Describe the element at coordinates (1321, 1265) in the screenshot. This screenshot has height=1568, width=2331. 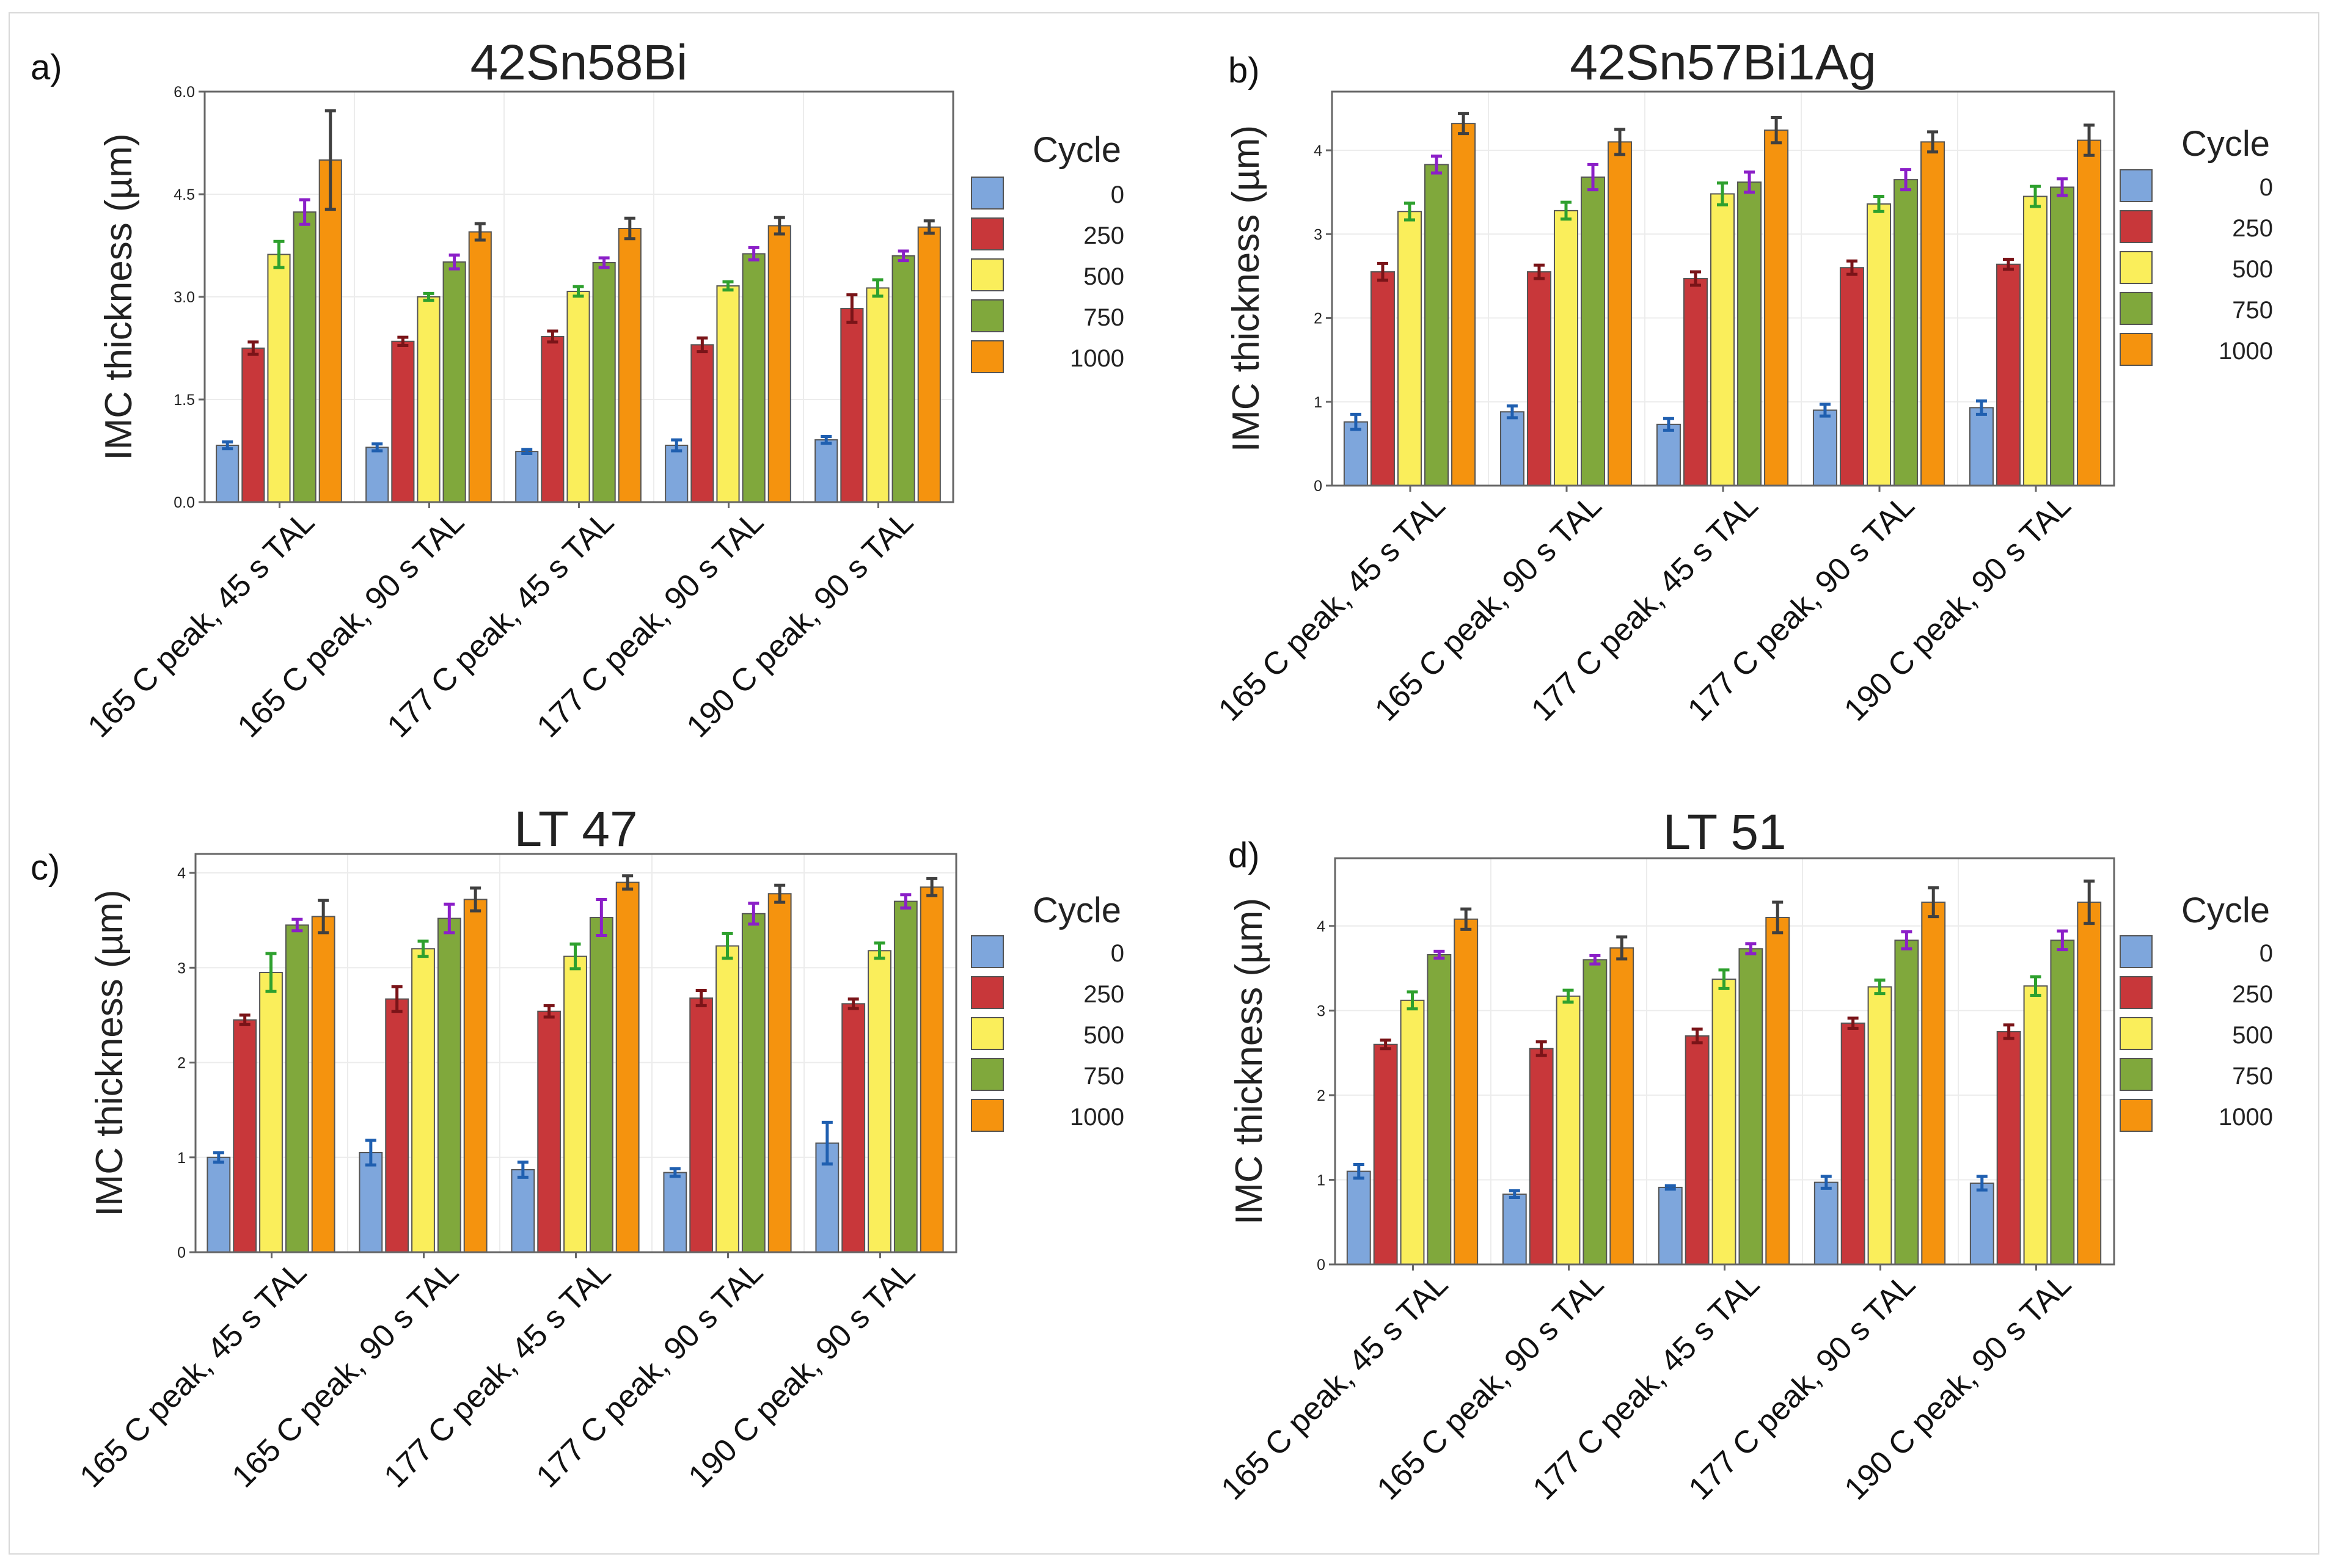
I see `y-tick-label: 0` at that location.